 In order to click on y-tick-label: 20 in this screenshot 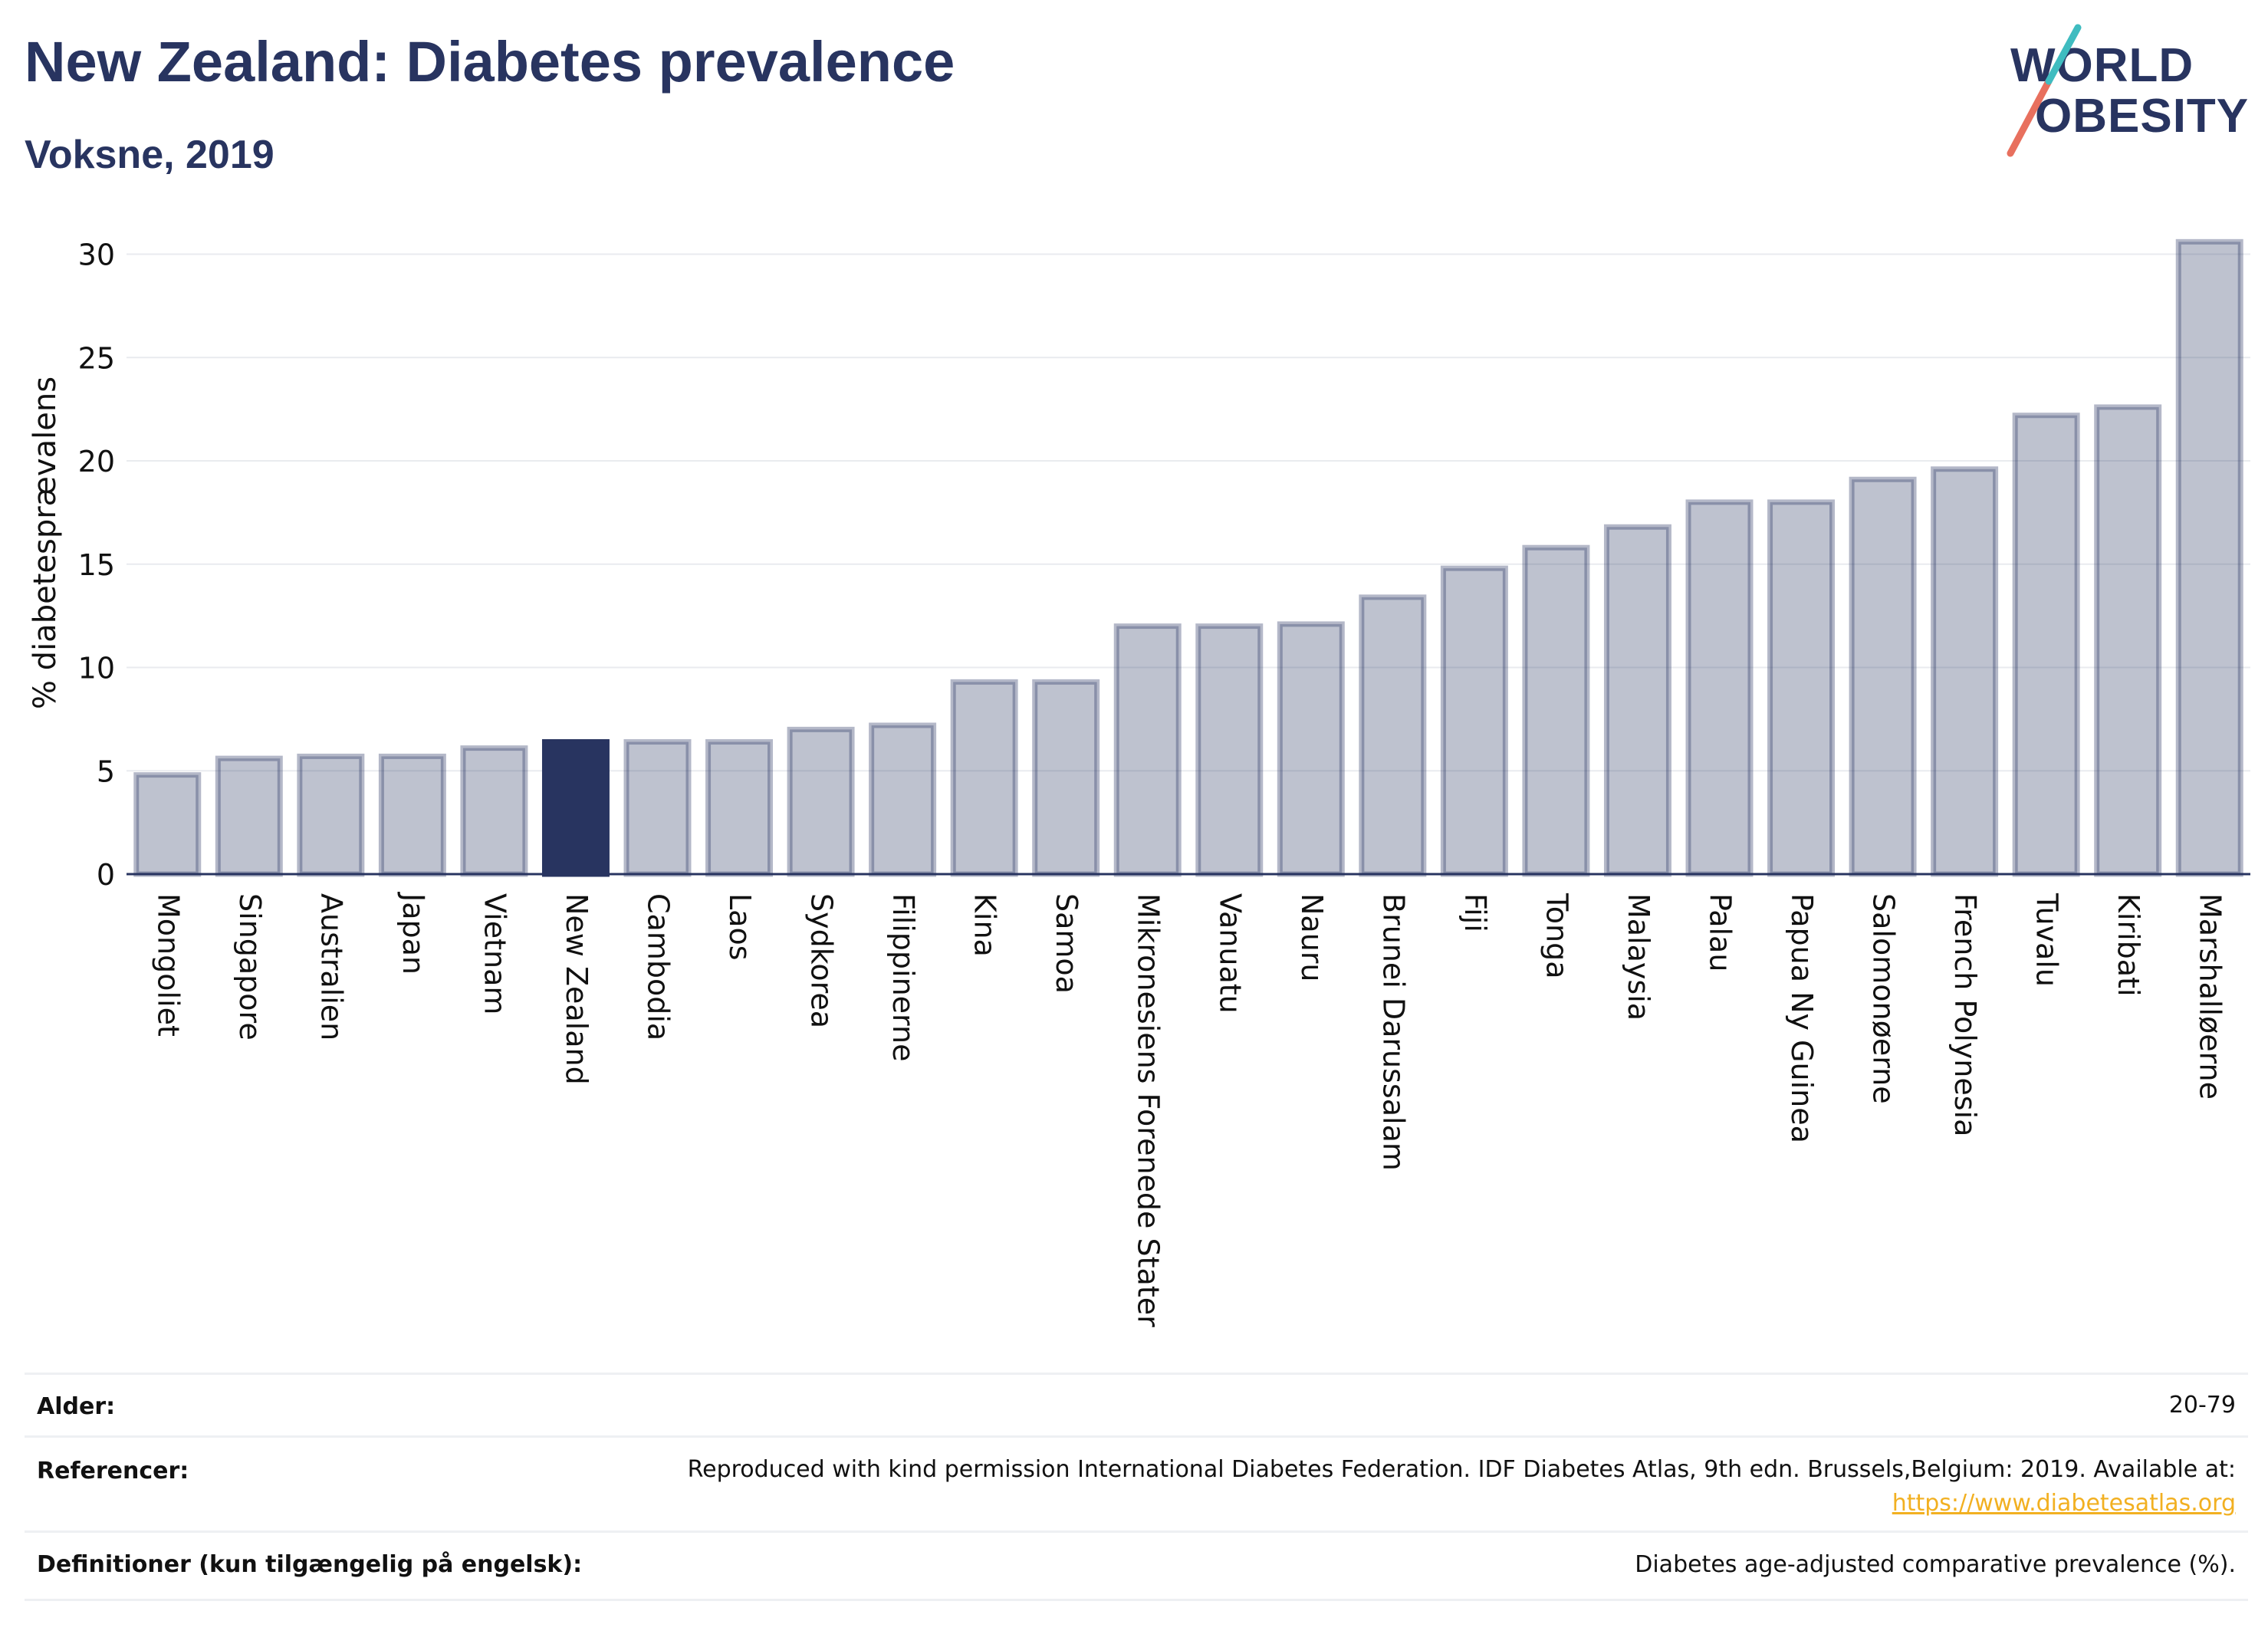, I will do `click(96, 461)`.